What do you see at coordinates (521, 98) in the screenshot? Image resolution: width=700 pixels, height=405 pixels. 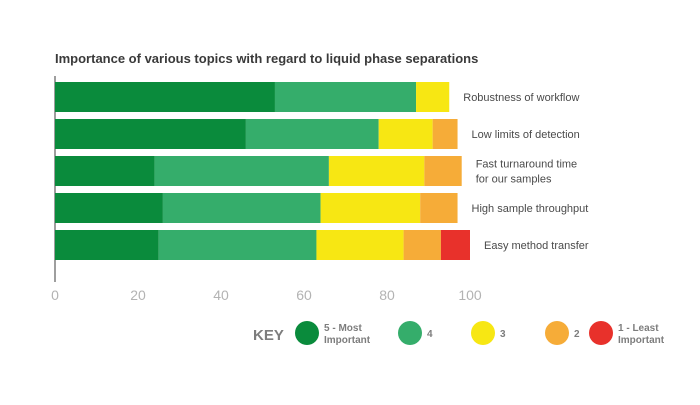 I see `category-label: Robustness of workflow` at bounding box center [521, 98].